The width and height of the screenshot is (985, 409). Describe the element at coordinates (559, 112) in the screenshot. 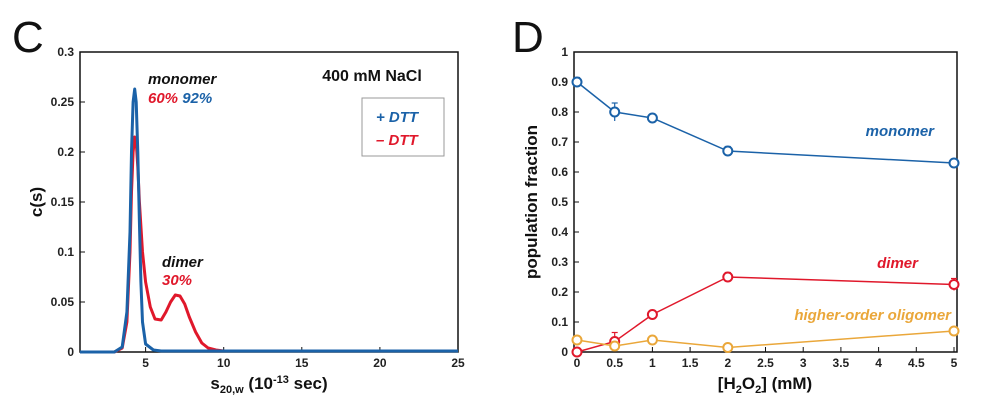

I see `panel-d-y-tick-label: 0.8` at that location.